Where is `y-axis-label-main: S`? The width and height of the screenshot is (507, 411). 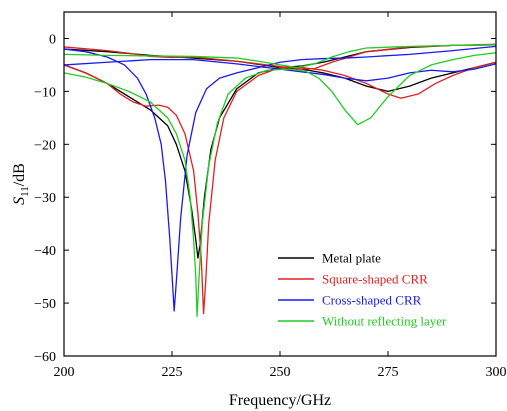 y-axis-label-main: S is located at coordinates (19, 201).